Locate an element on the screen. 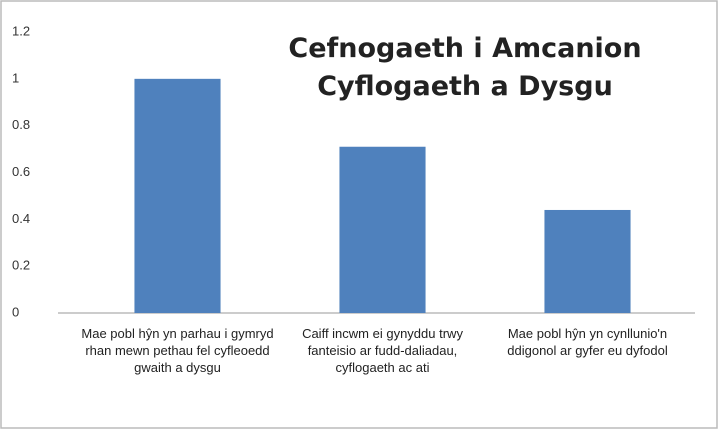 Image resolution: width=719 pixels, height=430 pixels. y-tick-label: 0.4 is located at coordinates (21, 218).